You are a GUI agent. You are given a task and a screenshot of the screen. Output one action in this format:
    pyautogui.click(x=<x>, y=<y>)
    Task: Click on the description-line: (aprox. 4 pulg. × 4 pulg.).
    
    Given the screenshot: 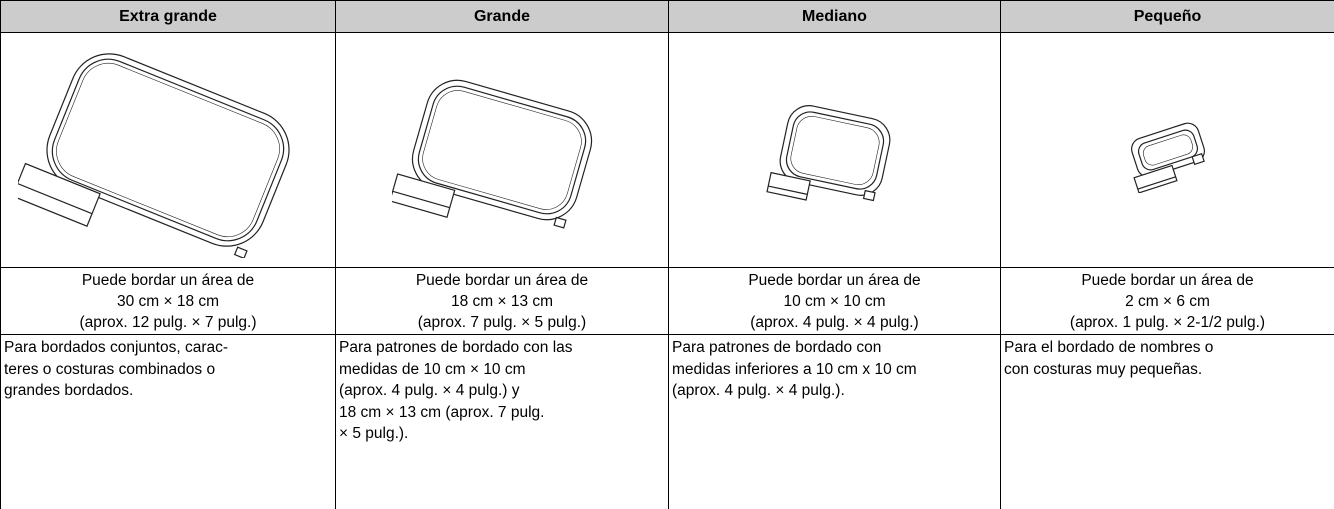 What is the action you would take?
    pyautogui.click(x=834, y=391)
    